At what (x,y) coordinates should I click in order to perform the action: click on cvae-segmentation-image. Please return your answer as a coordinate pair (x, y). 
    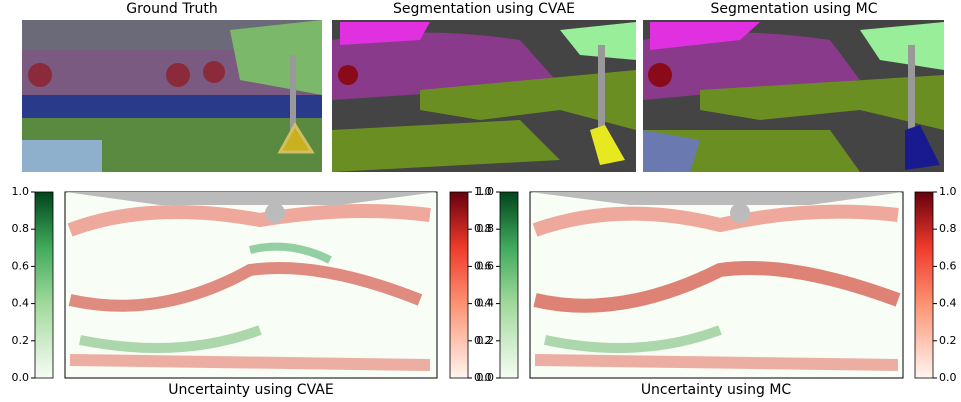
    Looking at the image, I should click on (484, 96).